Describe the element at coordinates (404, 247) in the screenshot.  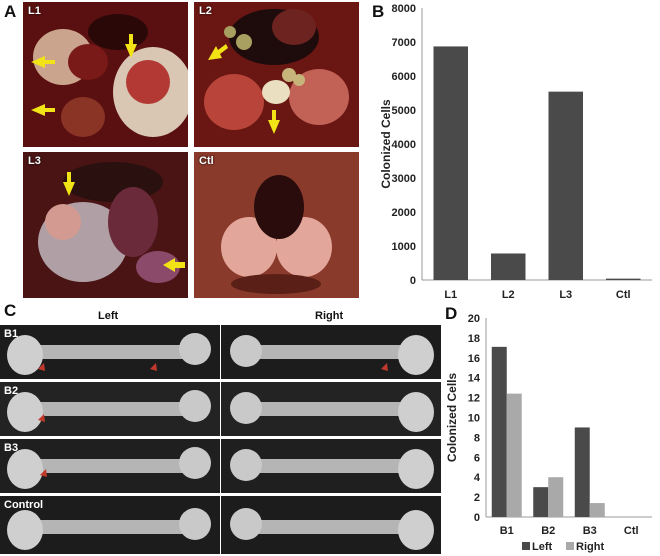
I see `y-tick-label: 1000` at that location.